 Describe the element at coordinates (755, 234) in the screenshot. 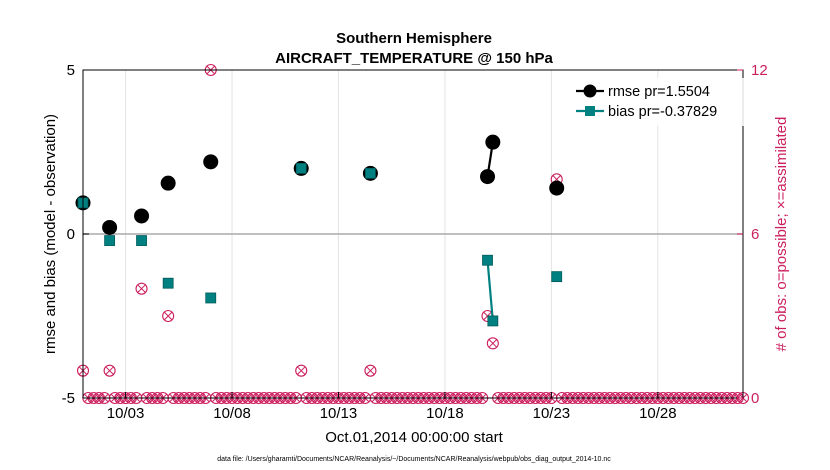

I see `y2-tick-label: 6` at that location.